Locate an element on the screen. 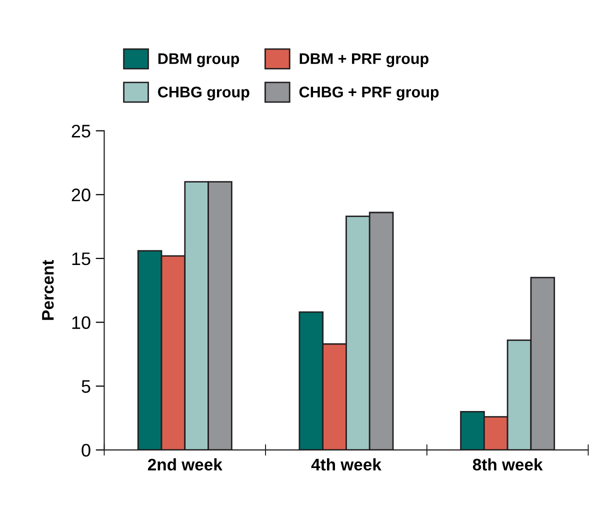 The height and width of the screenshot is (505, 599). y-tick-label: 20 is located at coordinates (81, 195).